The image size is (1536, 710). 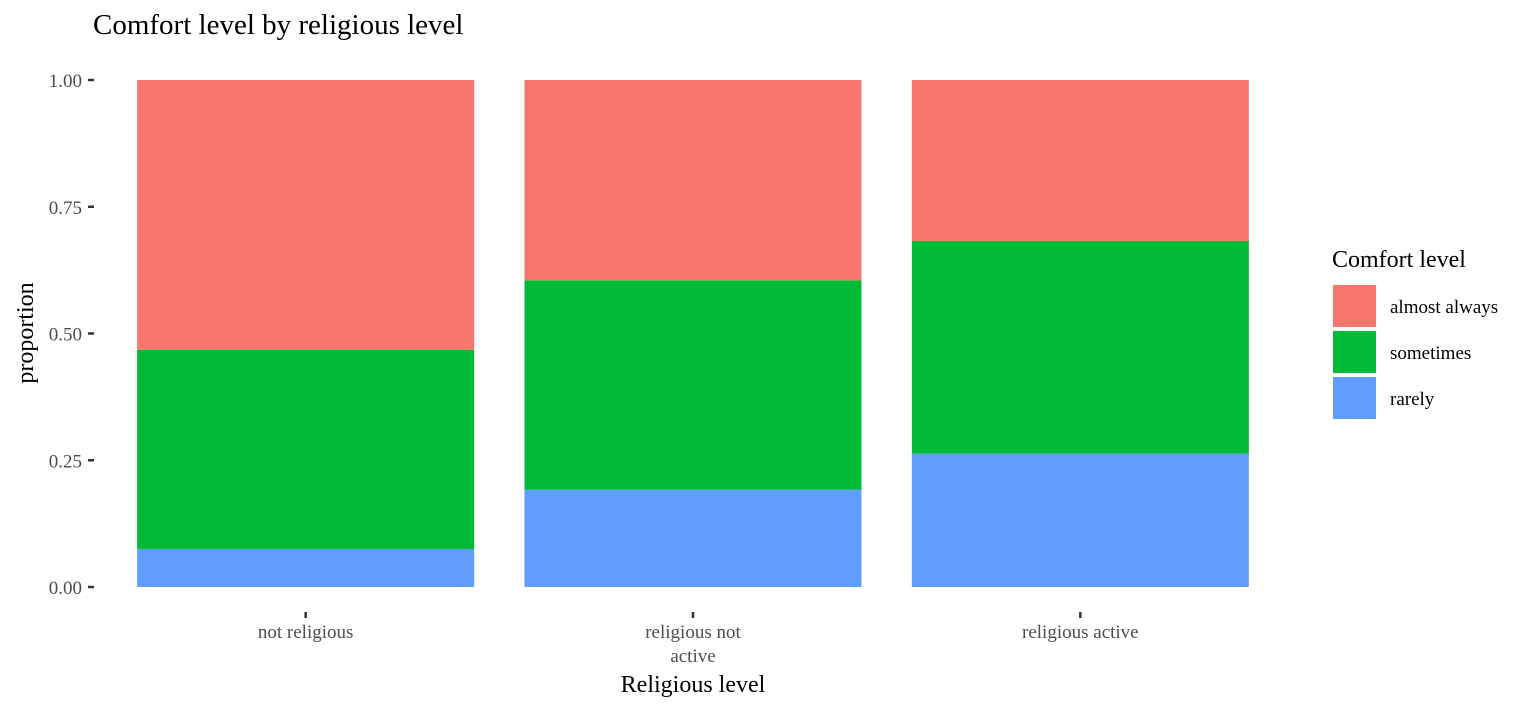 I want to click on y-tick-label: 1.00, so click(x=65, y=81).